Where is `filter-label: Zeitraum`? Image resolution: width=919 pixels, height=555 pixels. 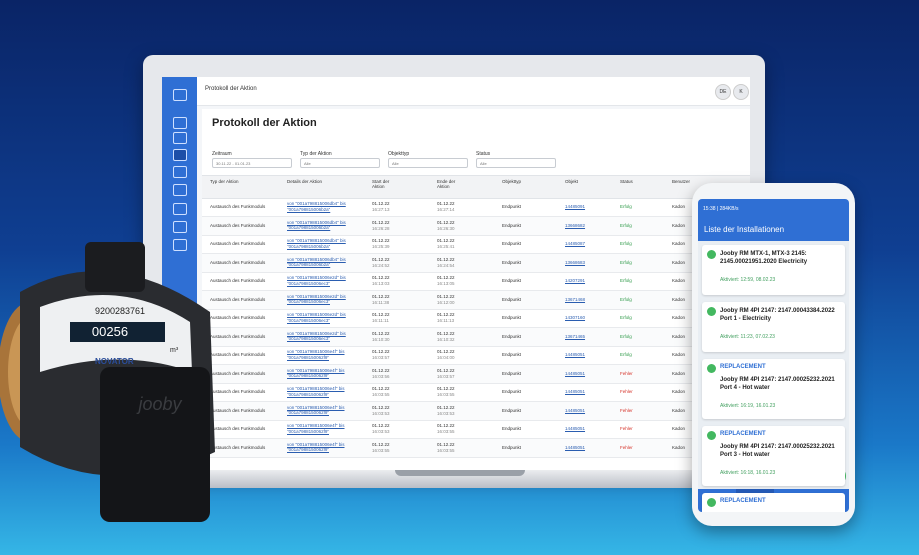 filter-label: Zeitraum is located at coordinates (222, 154).